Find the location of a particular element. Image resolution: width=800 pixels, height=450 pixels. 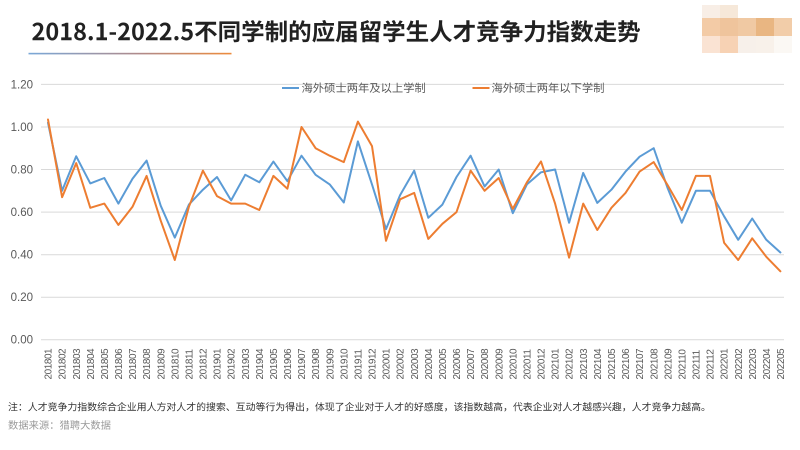

svg-text: 201809 is located at coordinates (161, 364).